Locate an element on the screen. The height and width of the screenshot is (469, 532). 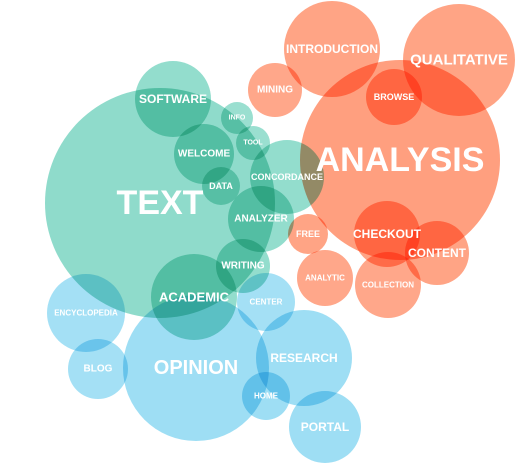
bubble-qualitative is located at coordinates (459, 60).